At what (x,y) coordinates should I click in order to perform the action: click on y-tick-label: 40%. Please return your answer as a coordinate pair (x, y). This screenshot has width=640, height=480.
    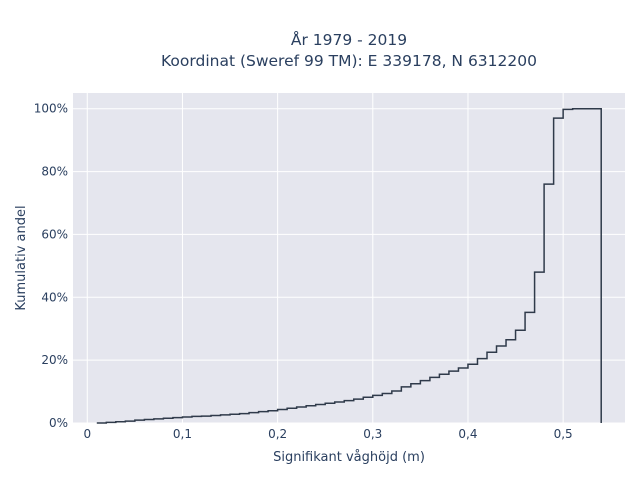
    Looking at the image, I should click on (54, 297).